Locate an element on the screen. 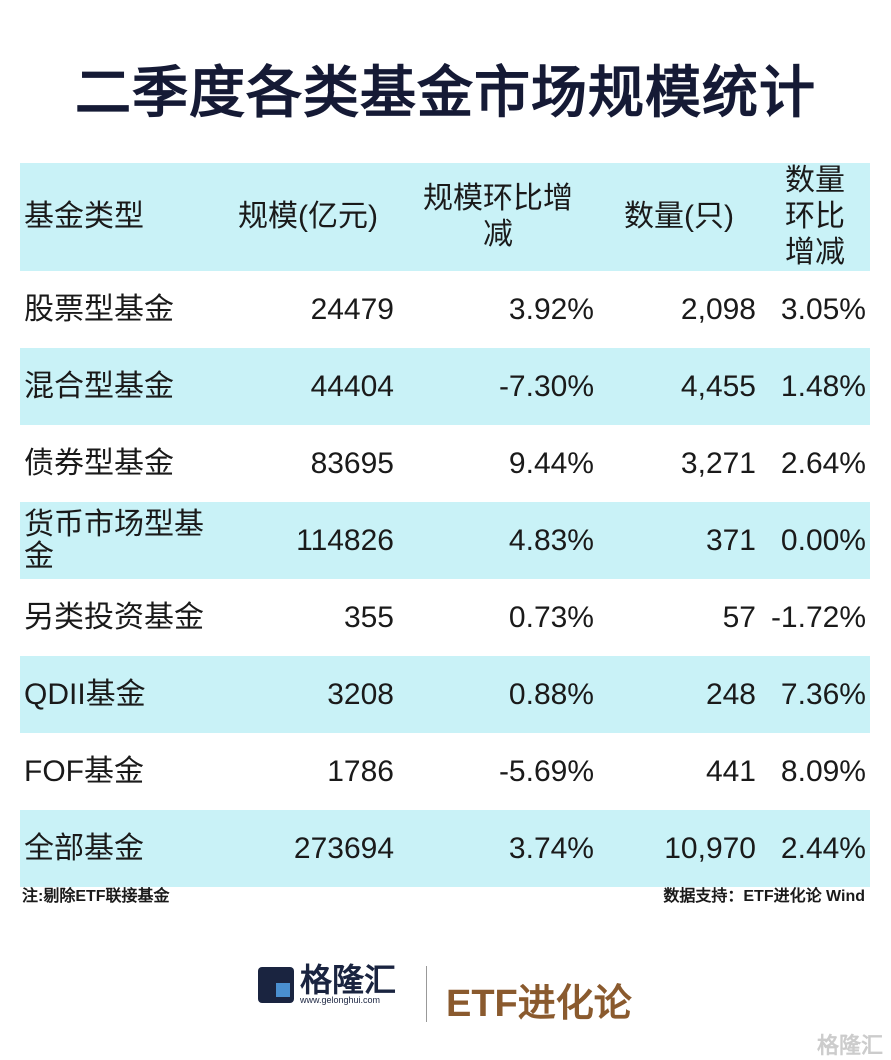  value-cell: 83695 is located at coordinates (352, 463).